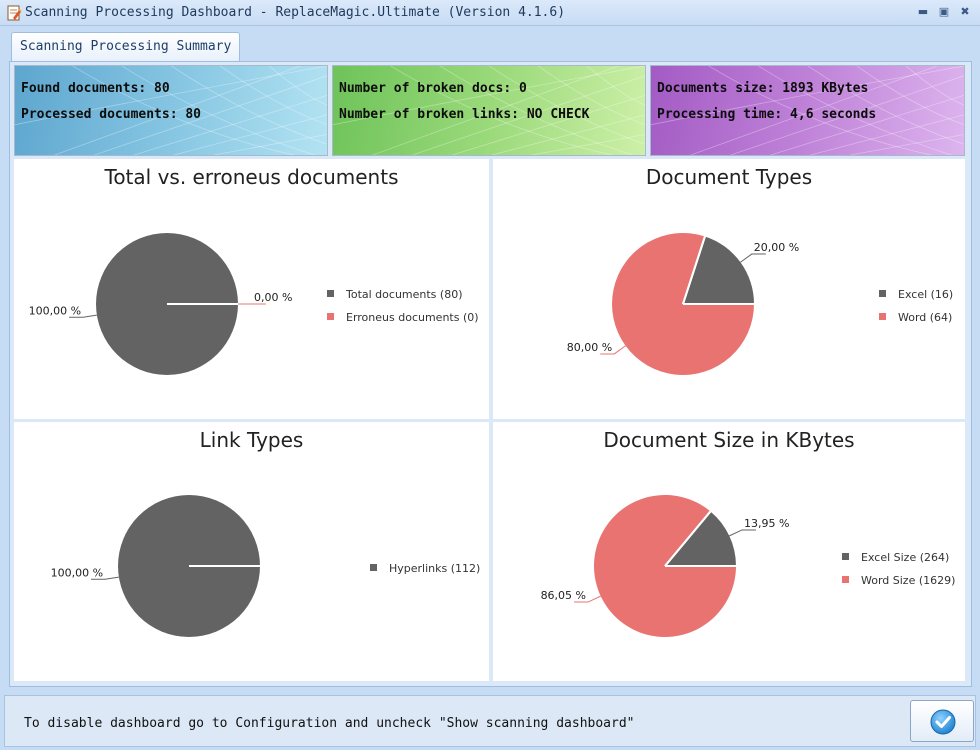 The image size is (980, 750). Describe the element at coordinates (434, 568) in the screenshot. I see `legend-label: Hyperlinks (112)` at that location.